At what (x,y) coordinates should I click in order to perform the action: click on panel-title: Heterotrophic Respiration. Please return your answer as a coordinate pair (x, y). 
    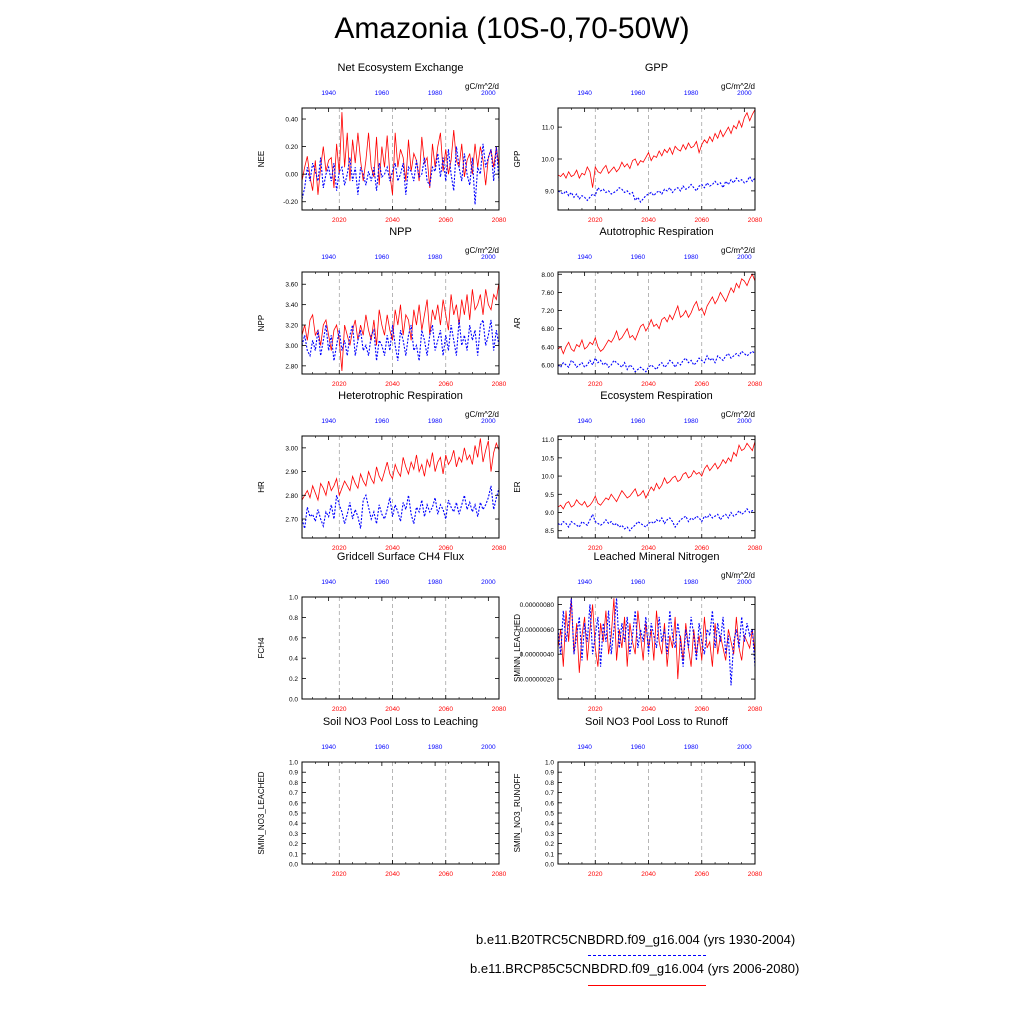
    Looking at the image, I should click on (400, 396).